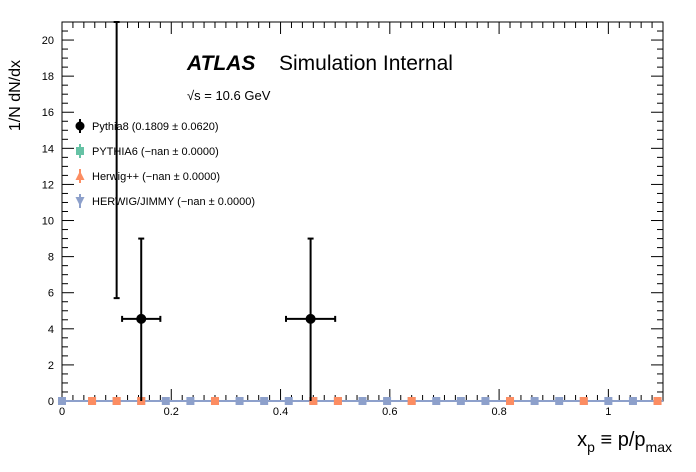  Describe the element at coordinates (48, 149) in the screenshot. I see `y-tick-label: 14` at that location.